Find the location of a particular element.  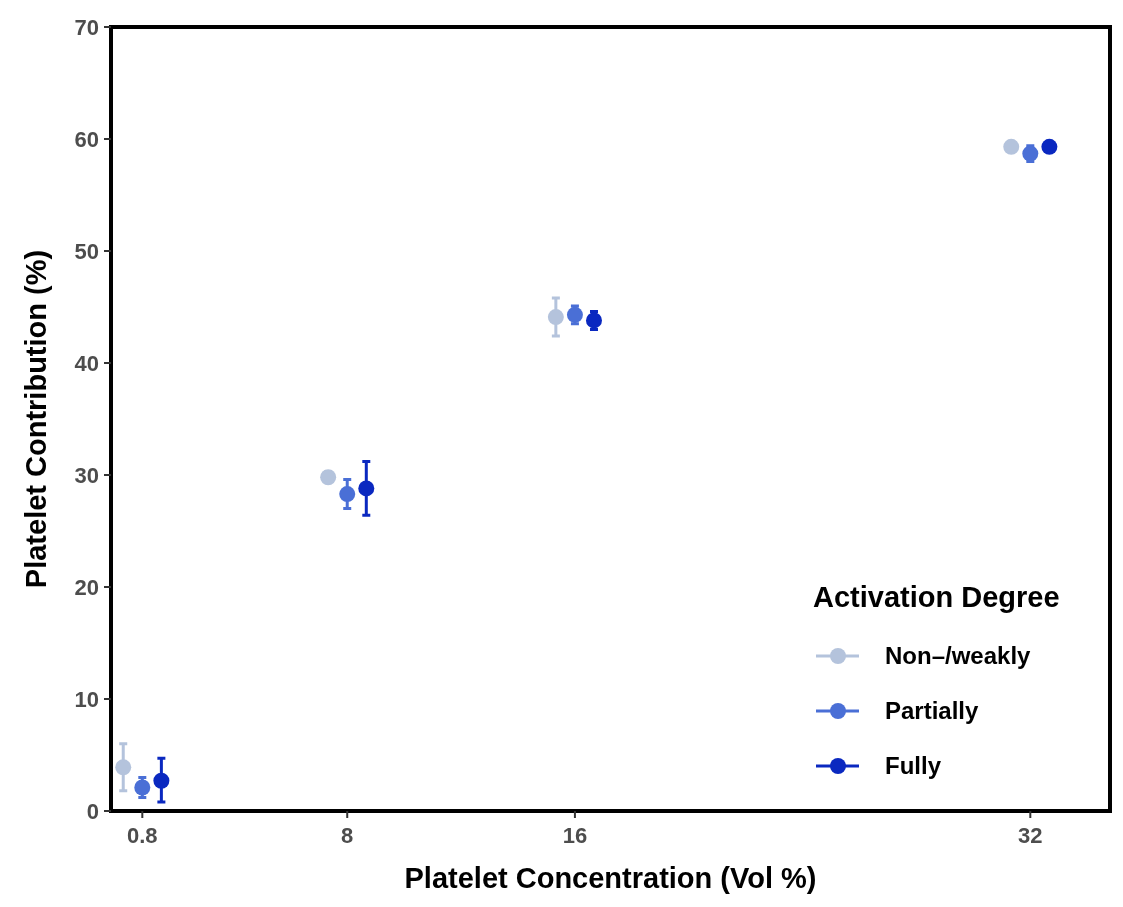

x-tick-label: 32 is located at coordinates (1030, 835).